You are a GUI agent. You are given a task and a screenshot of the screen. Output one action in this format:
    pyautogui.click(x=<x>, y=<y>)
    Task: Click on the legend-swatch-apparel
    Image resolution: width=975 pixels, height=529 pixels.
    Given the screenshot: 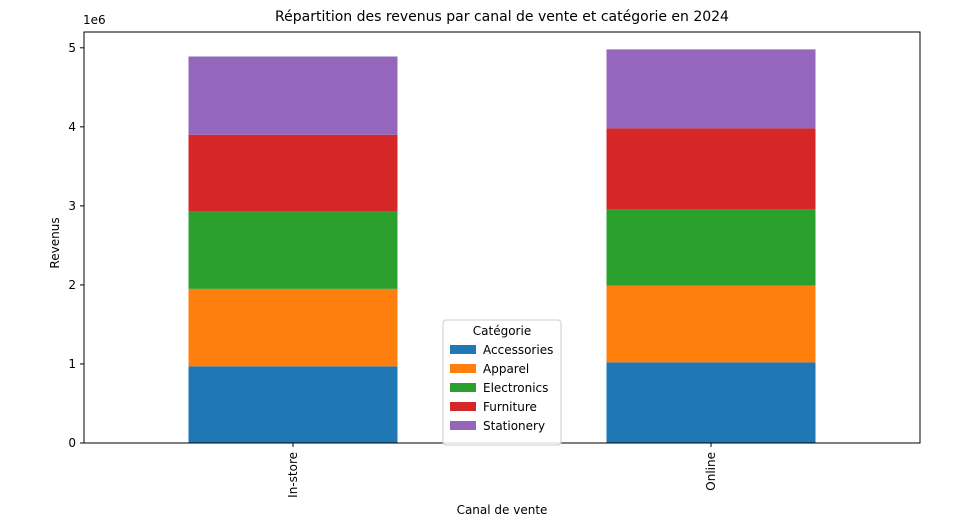 What is the action you would take?
    pyautogui.click(x=463, y=368)
    